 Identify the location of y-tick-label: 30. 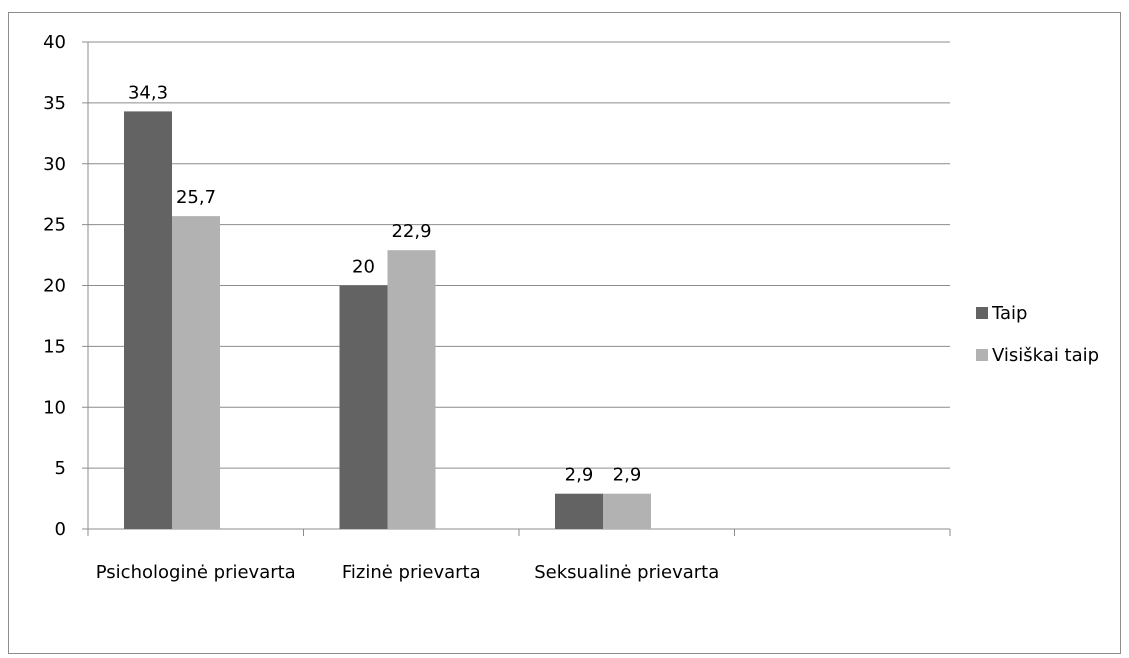
(54, 164).